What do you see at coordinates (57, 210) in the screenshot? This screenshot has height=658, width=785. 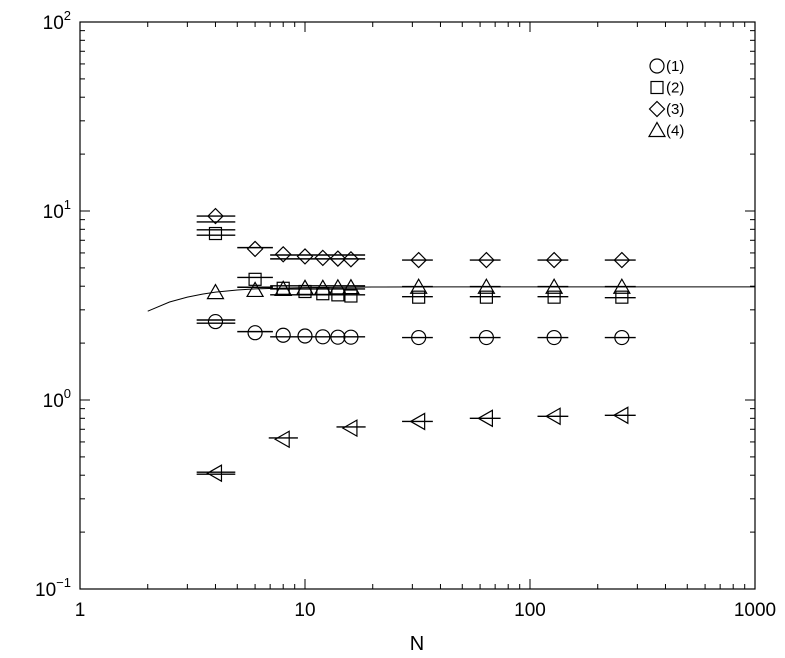 I see `y-tick-label: 10¹` at bounding box center [57, 210].